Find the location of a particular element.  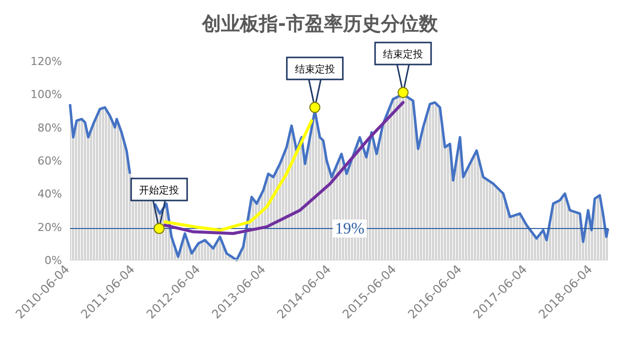

y-tick-label: 40% is located at coordinates (50, 194).